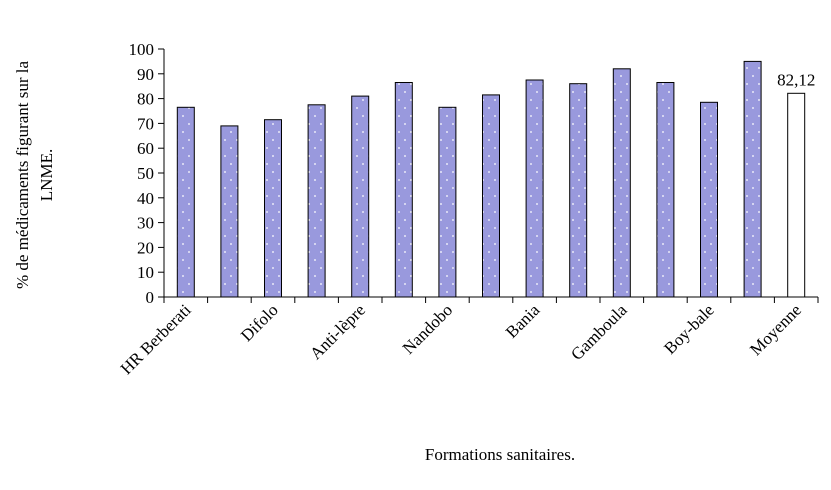  I want to click on data-label: 82,12, so click(796, 79).